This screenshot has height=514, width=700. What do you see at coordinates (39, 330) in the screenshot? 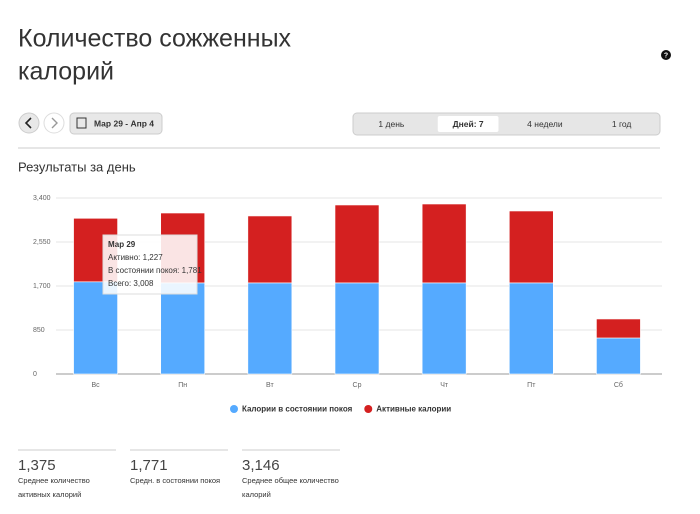
I see `y-tick-label: 850` at bounding box center [39, 330].